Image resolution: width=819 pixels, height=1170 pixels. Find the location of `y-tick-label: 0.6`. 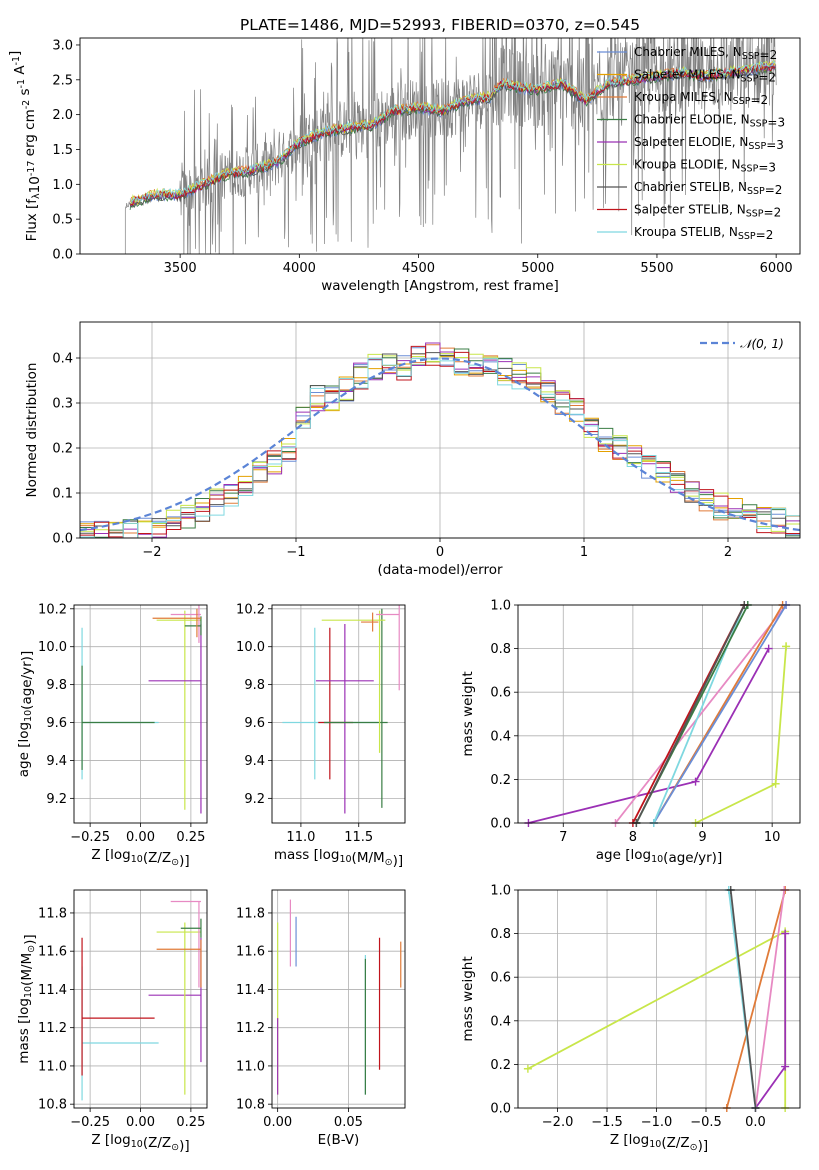

y-tick-label: 0.6 is located at coordinates (500, 693).